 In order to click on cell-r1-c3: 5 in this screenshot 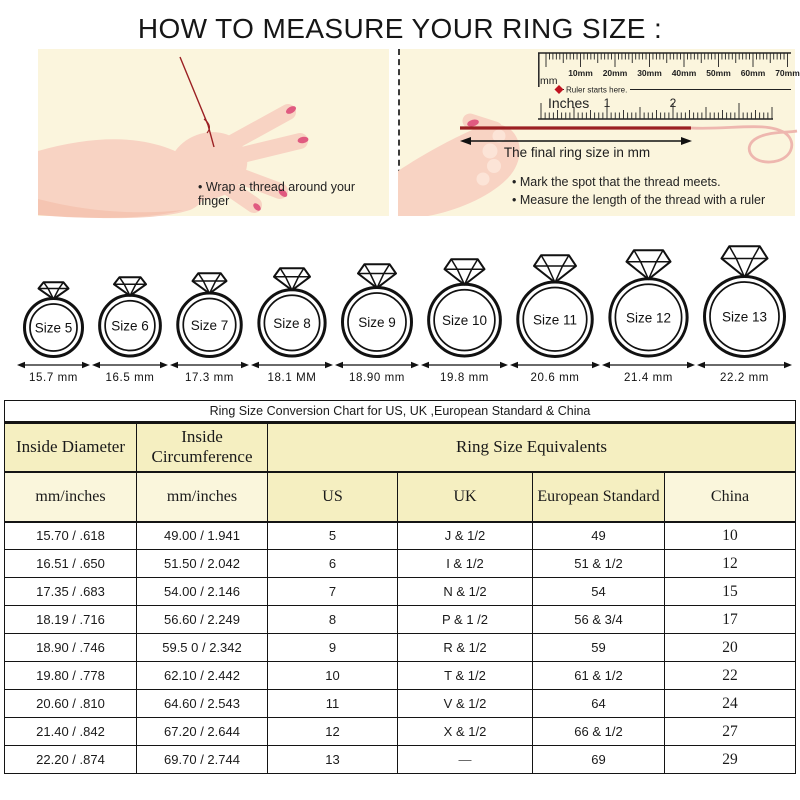, I will do `click(332, 535)`.